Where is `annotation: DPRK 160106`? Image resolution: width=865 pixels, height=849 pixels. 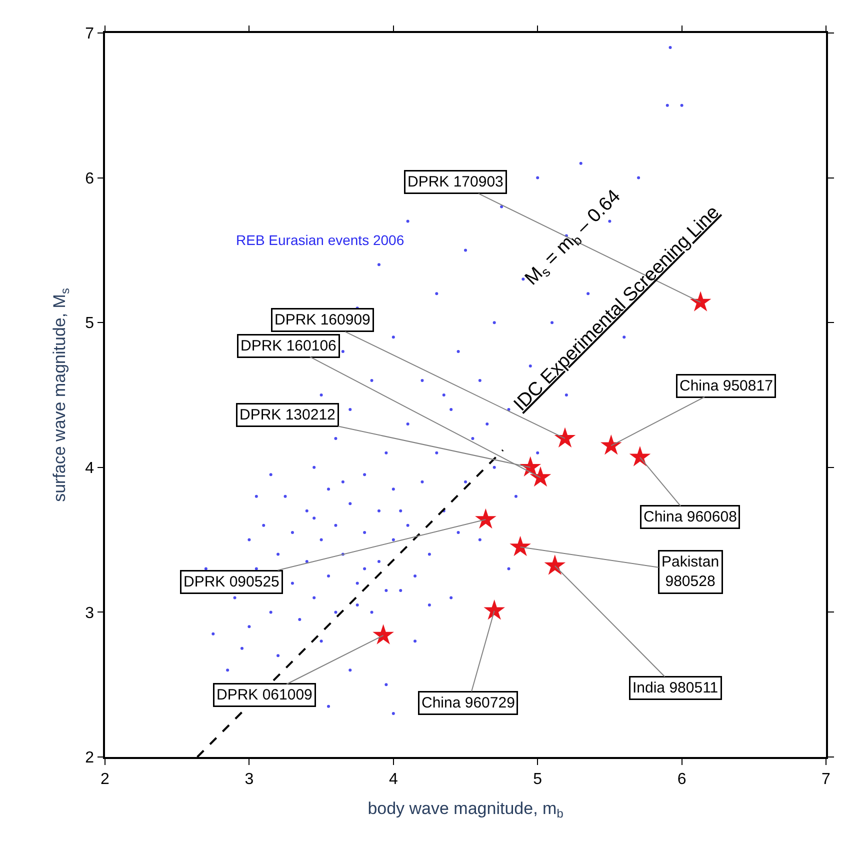
annotation: DPRK 160106 is located at coordinates (288, 346).